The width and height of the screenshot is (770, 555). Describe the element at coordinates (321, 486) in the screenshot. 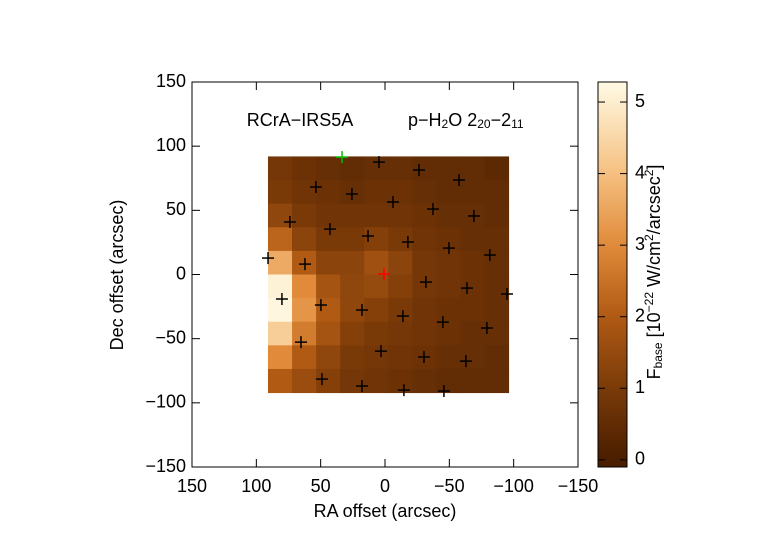

I see `x-tick-label: 50` at that location.